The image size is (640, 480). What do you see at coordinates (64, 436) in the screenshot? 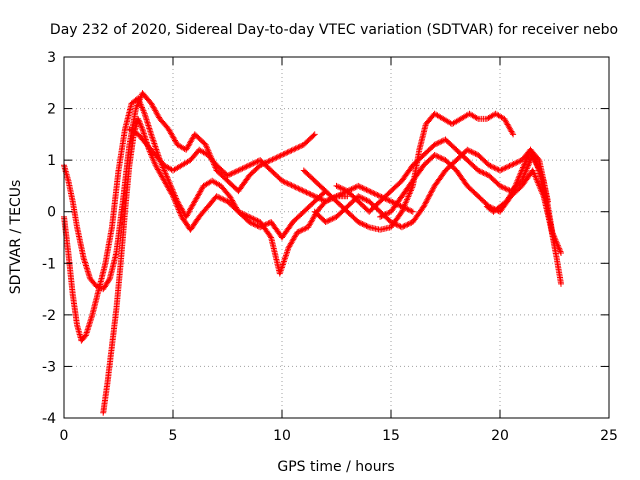
I see `x-tick-label: 0` at bounding box center [64, 436].